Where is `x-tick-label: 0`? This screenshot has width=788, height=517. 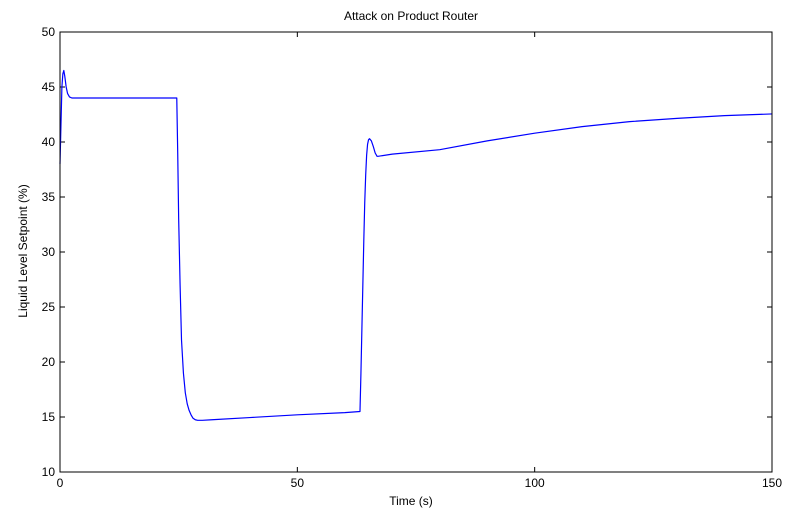 x-tick-label: 0 is located at coordinates (60, 483).